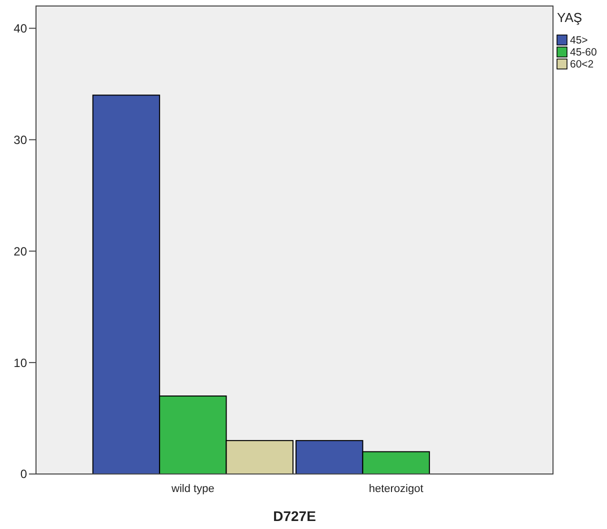 The width and height of the screenshot is (607, 529). I want to click on y-tick-label: 10, so click(21, 363).